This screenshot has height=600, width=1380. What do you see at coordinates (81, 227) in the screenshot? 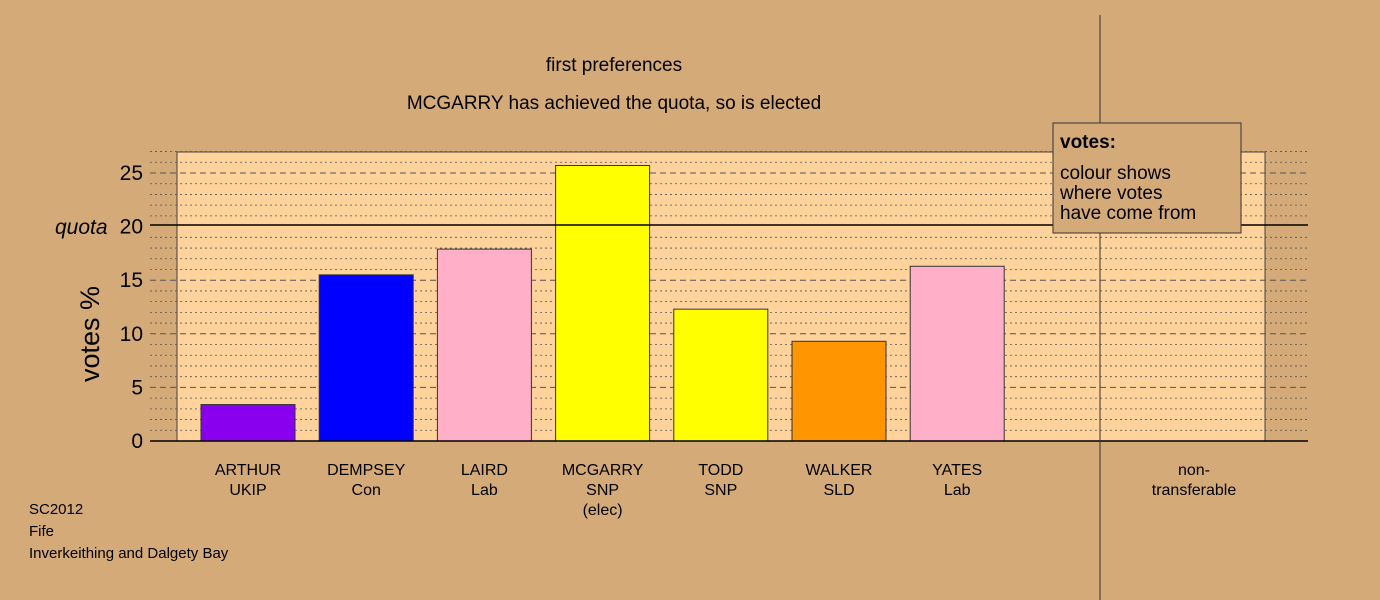
I see `quota-label: quota` at bounding box center [81, 227].